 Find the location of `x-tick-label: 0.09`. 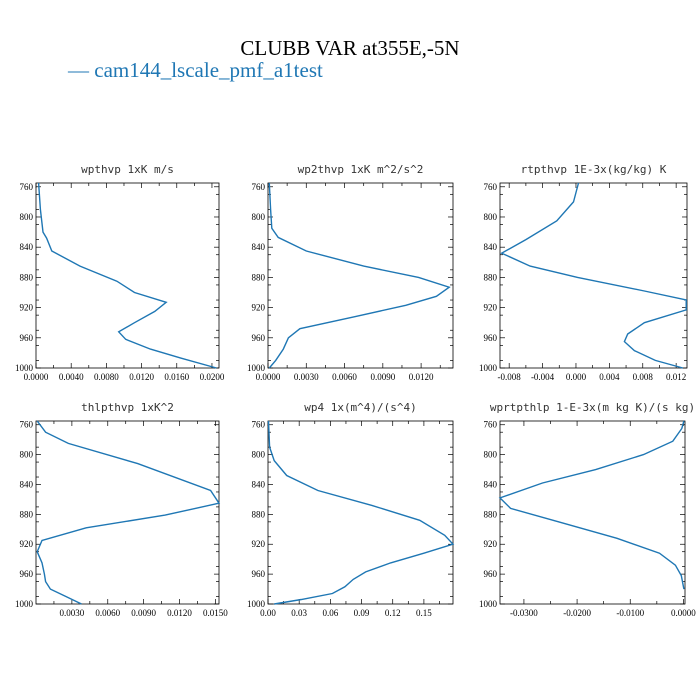

x-tick-label: 0.09 is located at coordinates (362, 613).